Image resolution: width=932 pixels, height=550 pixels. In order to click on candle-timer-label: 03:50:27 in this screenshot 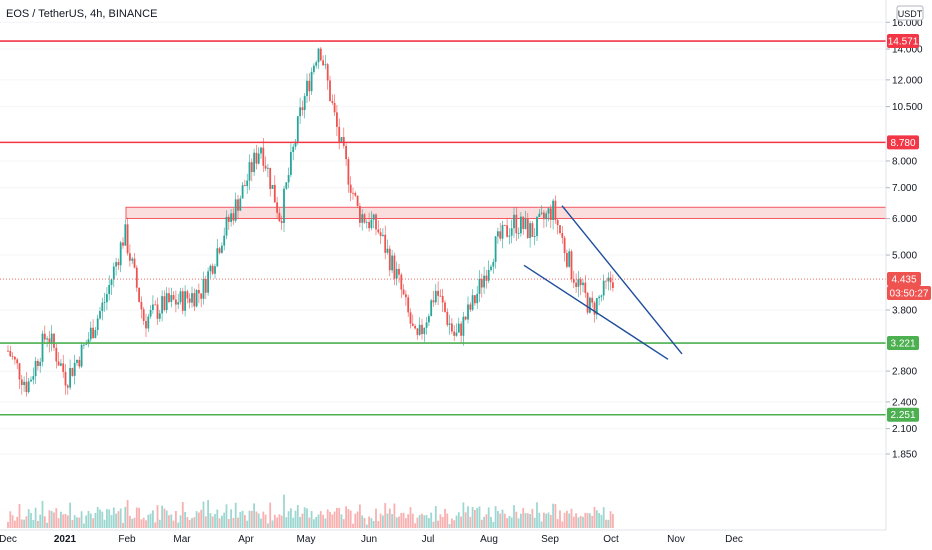, I will do `click(909, 294)`.